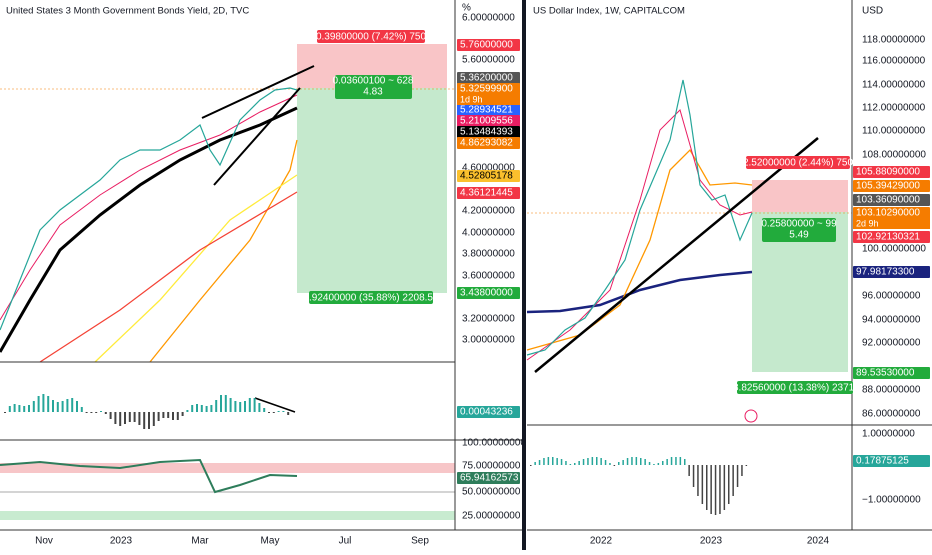 The width and height of the screenshot is (932, 555). Describe the element at coordinates (872, 11) in the screenshot. I see `axis-unit: USD` at that location.